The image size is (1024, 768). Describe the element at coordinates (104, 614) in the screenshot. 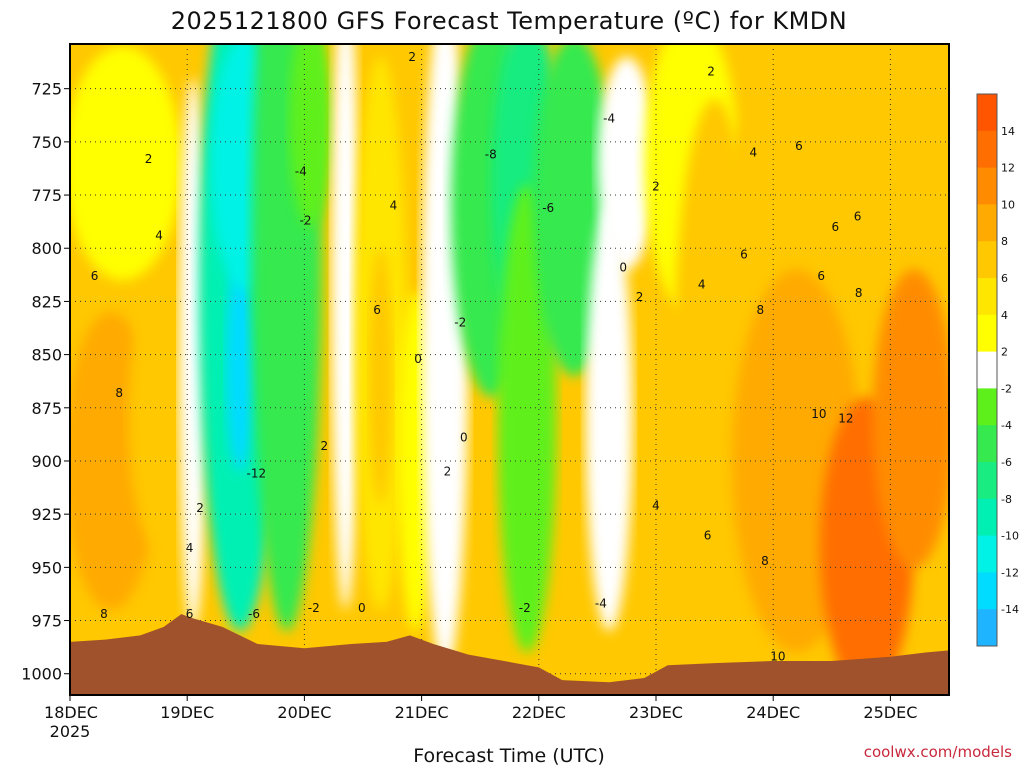

I see `contour-label-4: 8` at that location.